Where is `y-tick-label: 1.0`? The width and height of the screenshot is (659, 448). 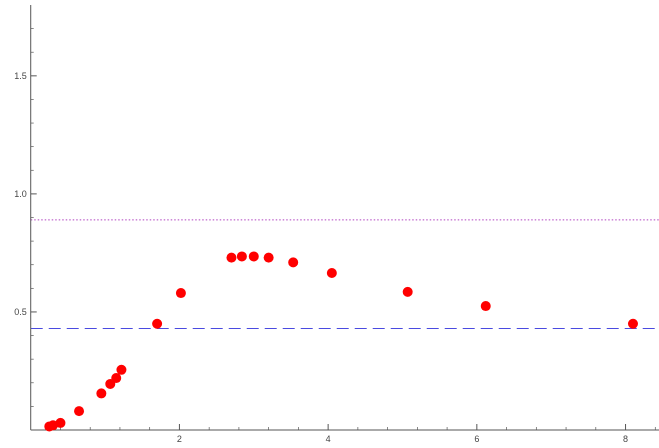 y-tick-label: 1.0 is located at coordinates (20, 194).